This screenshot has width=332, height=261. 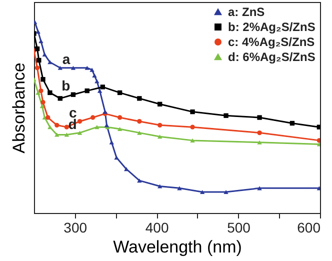 I want to click on x-tick-label: 500, so click(x=239, y=228).